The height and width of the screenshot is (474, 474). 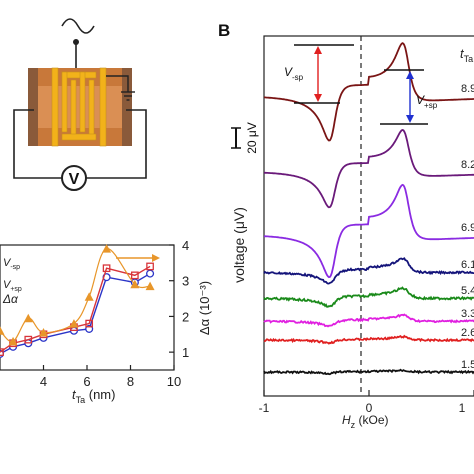 What do you see at coordinates (361, 84) in the screenshot?
I see `vsp-annotations: V-sp V+sp` at bounding box center [361, 84].